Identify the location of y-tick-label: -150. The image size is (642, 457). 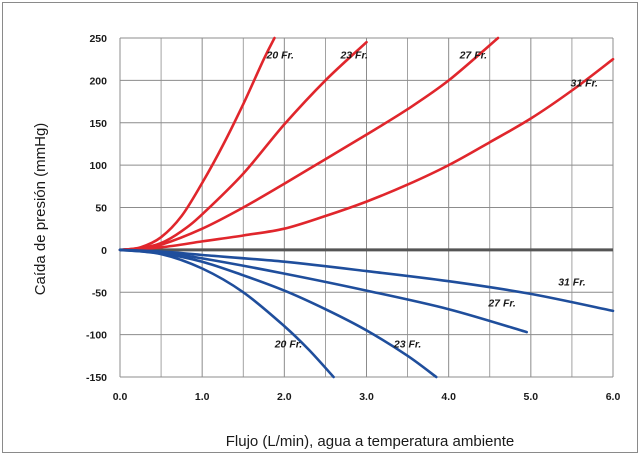
(96, 378).